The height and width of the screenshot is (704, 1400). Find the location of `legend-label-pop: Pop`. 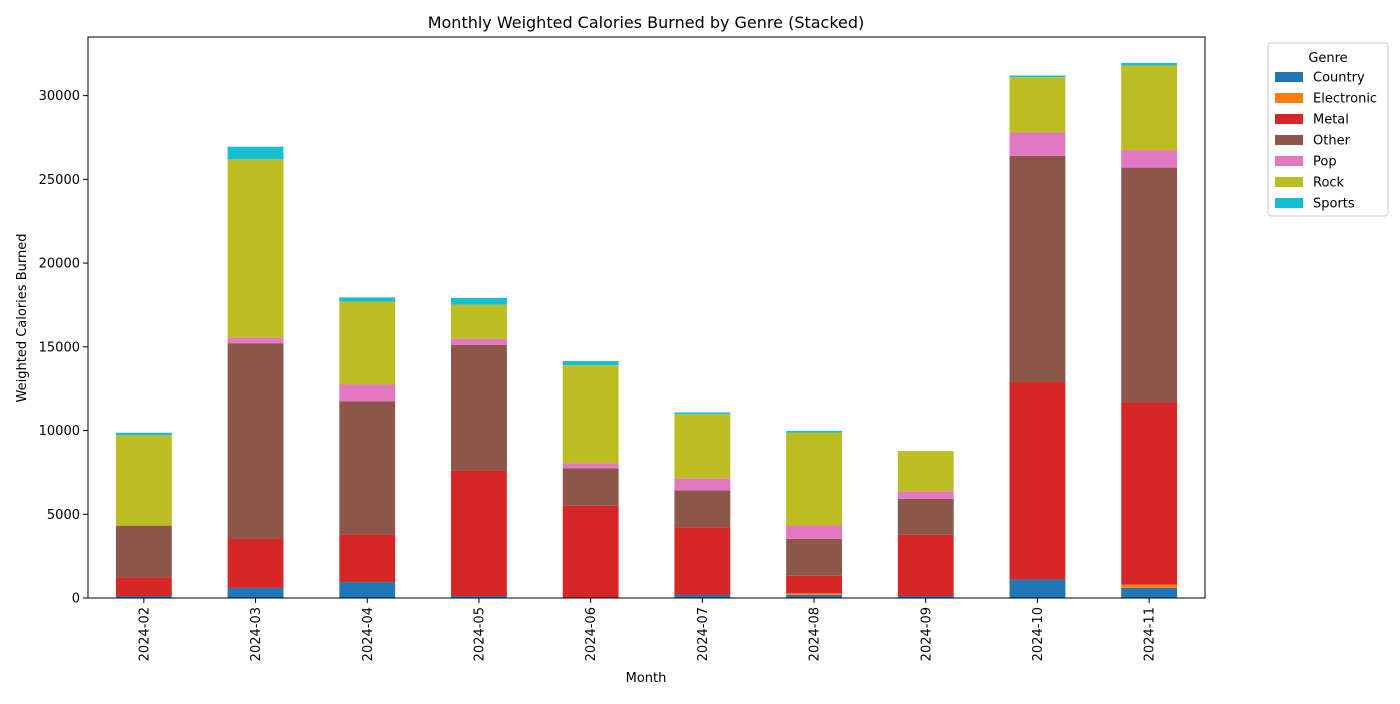

legend-label-pop: Pop is located at coordinates (1325, 162).